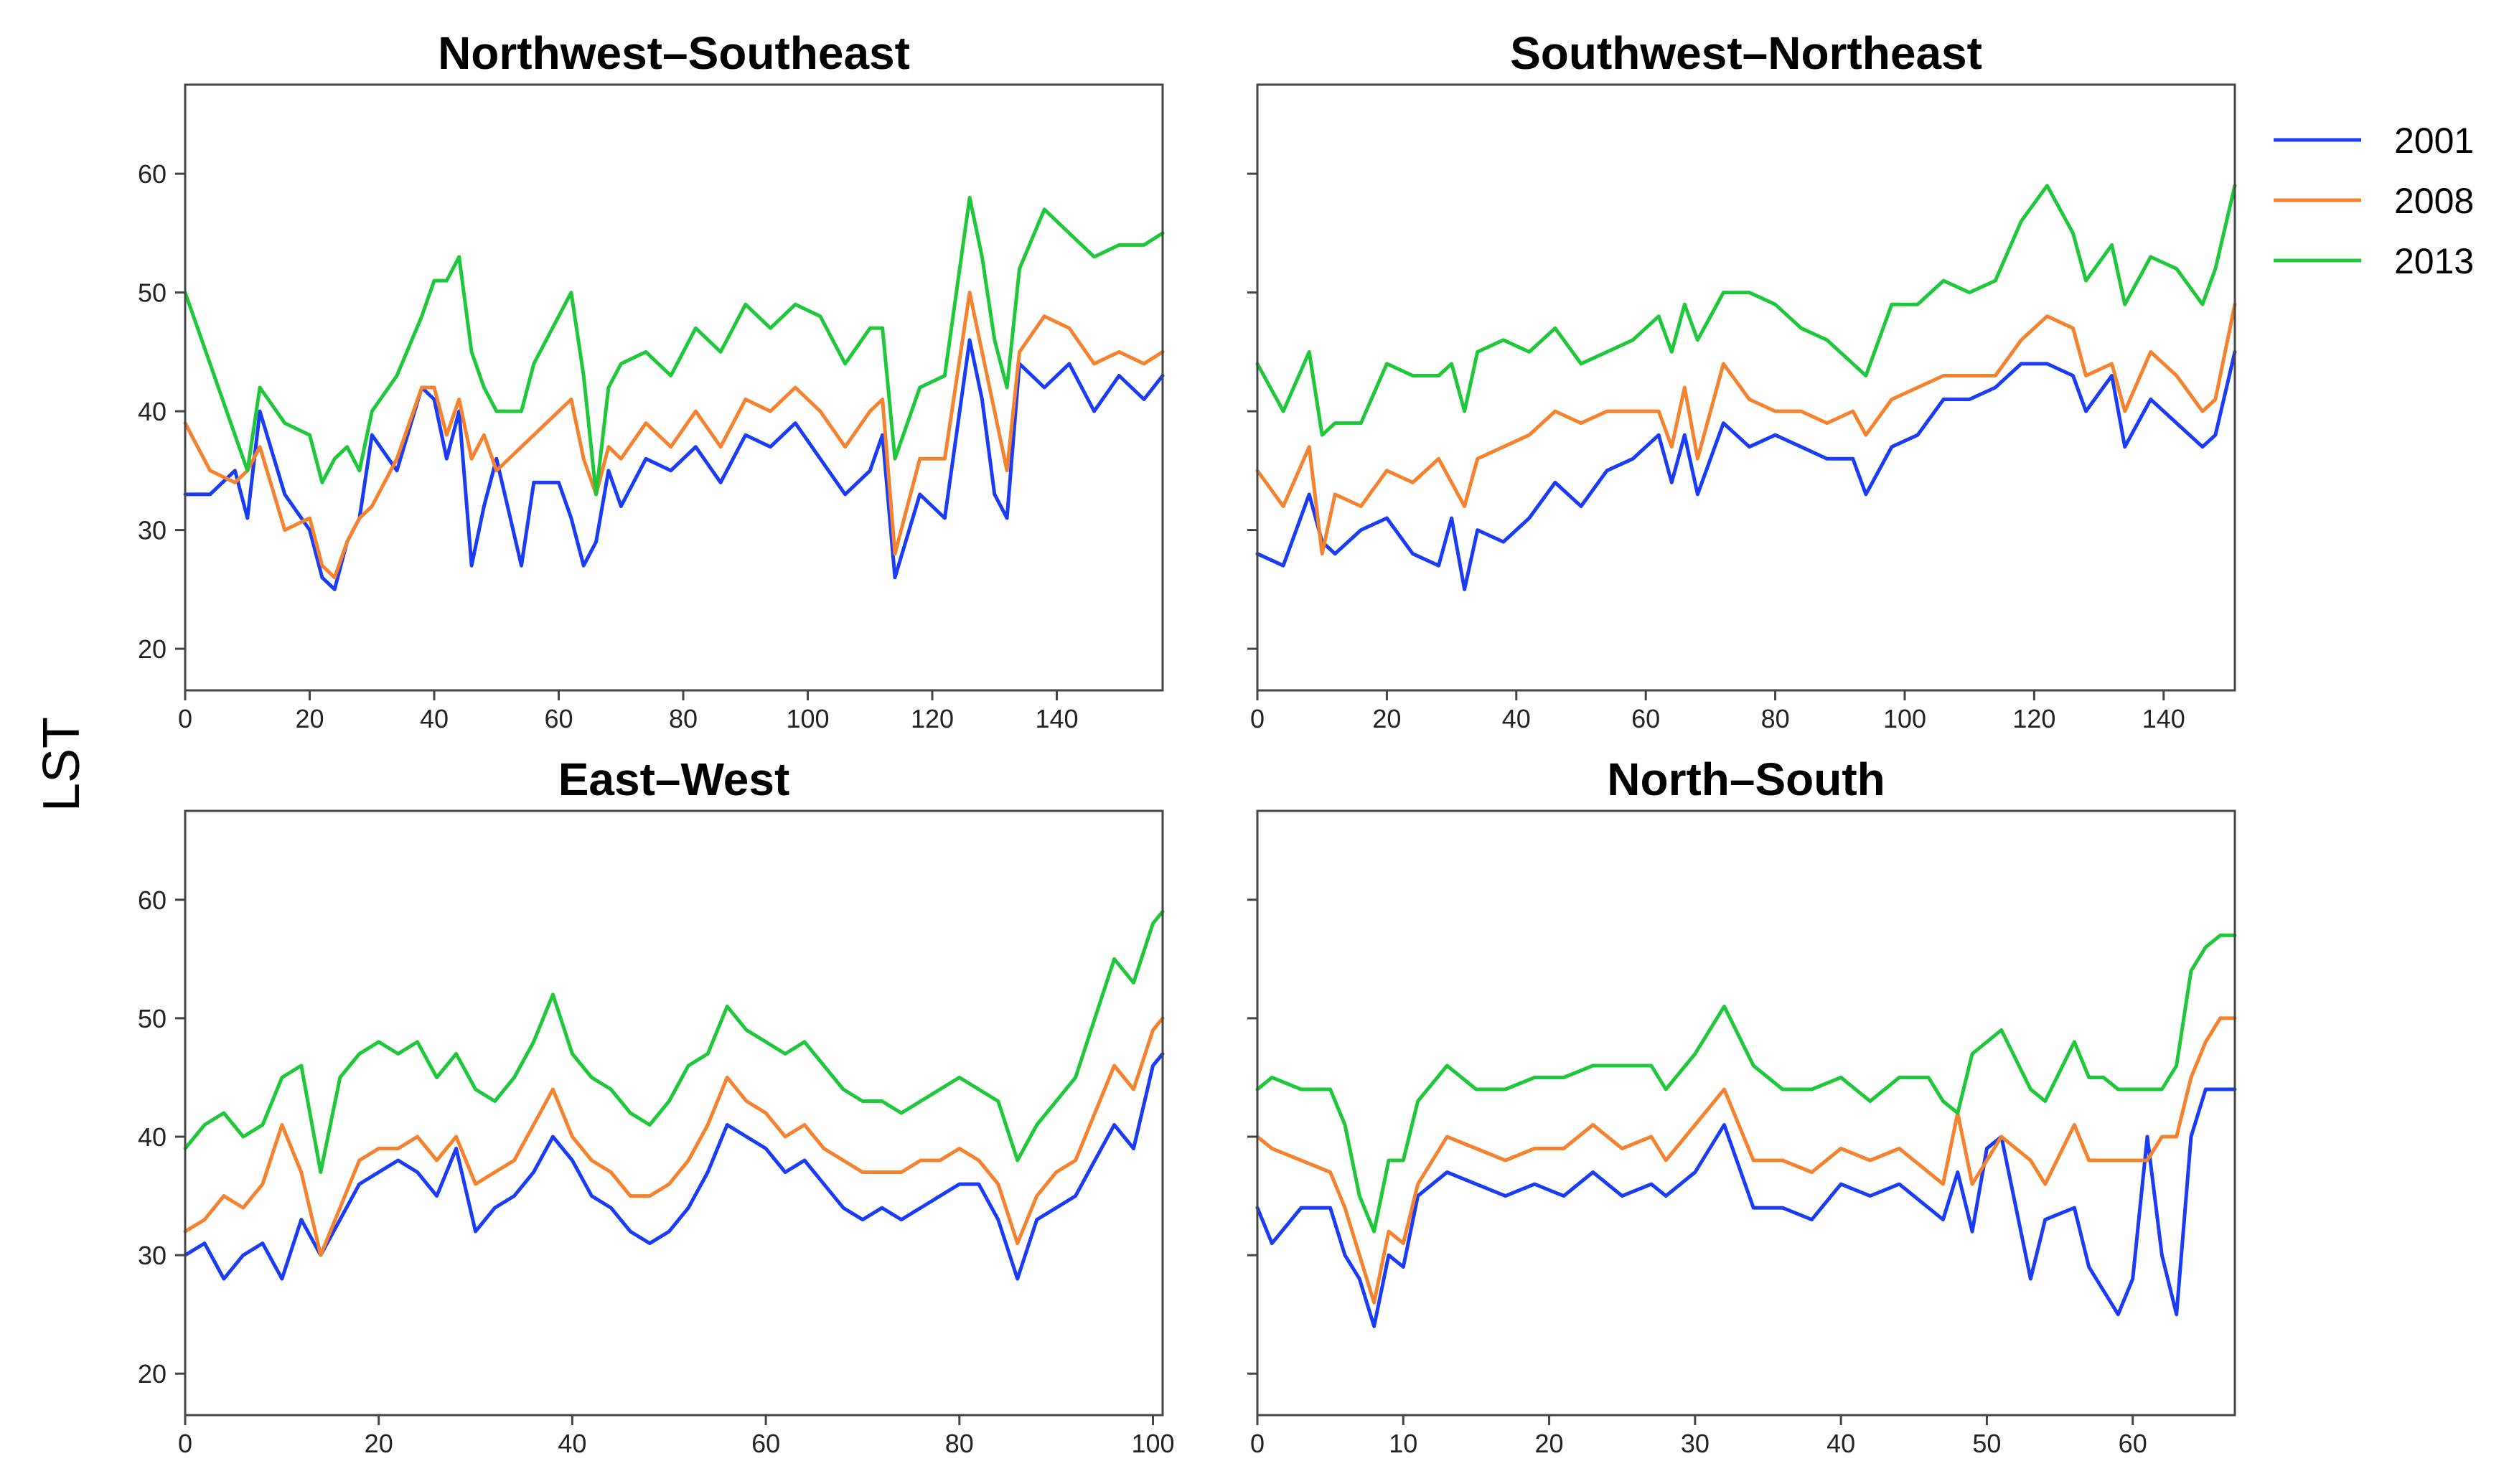 The image size is (2509, 1484). Describe the element at coordinates (2374, 261) in the screenshot. I see `legend-item-2013: 2013` at that location.